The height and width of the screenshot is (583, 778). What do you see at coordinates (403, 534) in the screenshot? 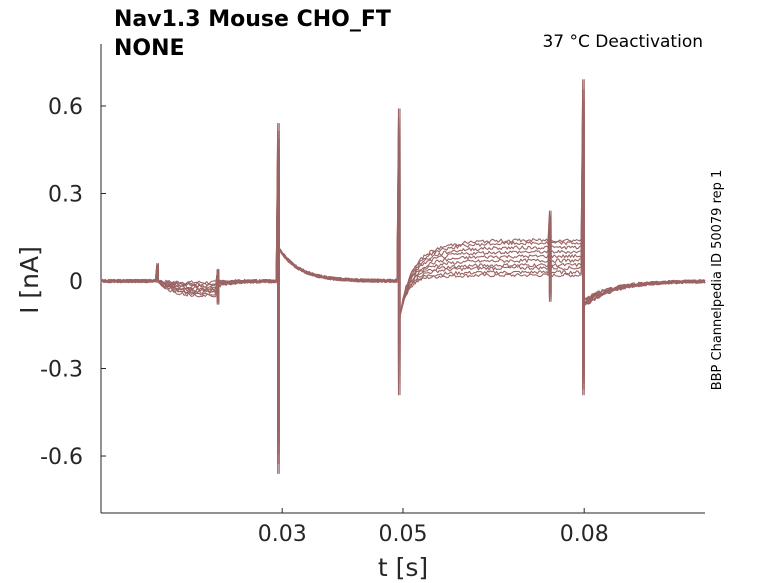
I see `x-tick-label: 0.05` at bounding box center [403, 534].